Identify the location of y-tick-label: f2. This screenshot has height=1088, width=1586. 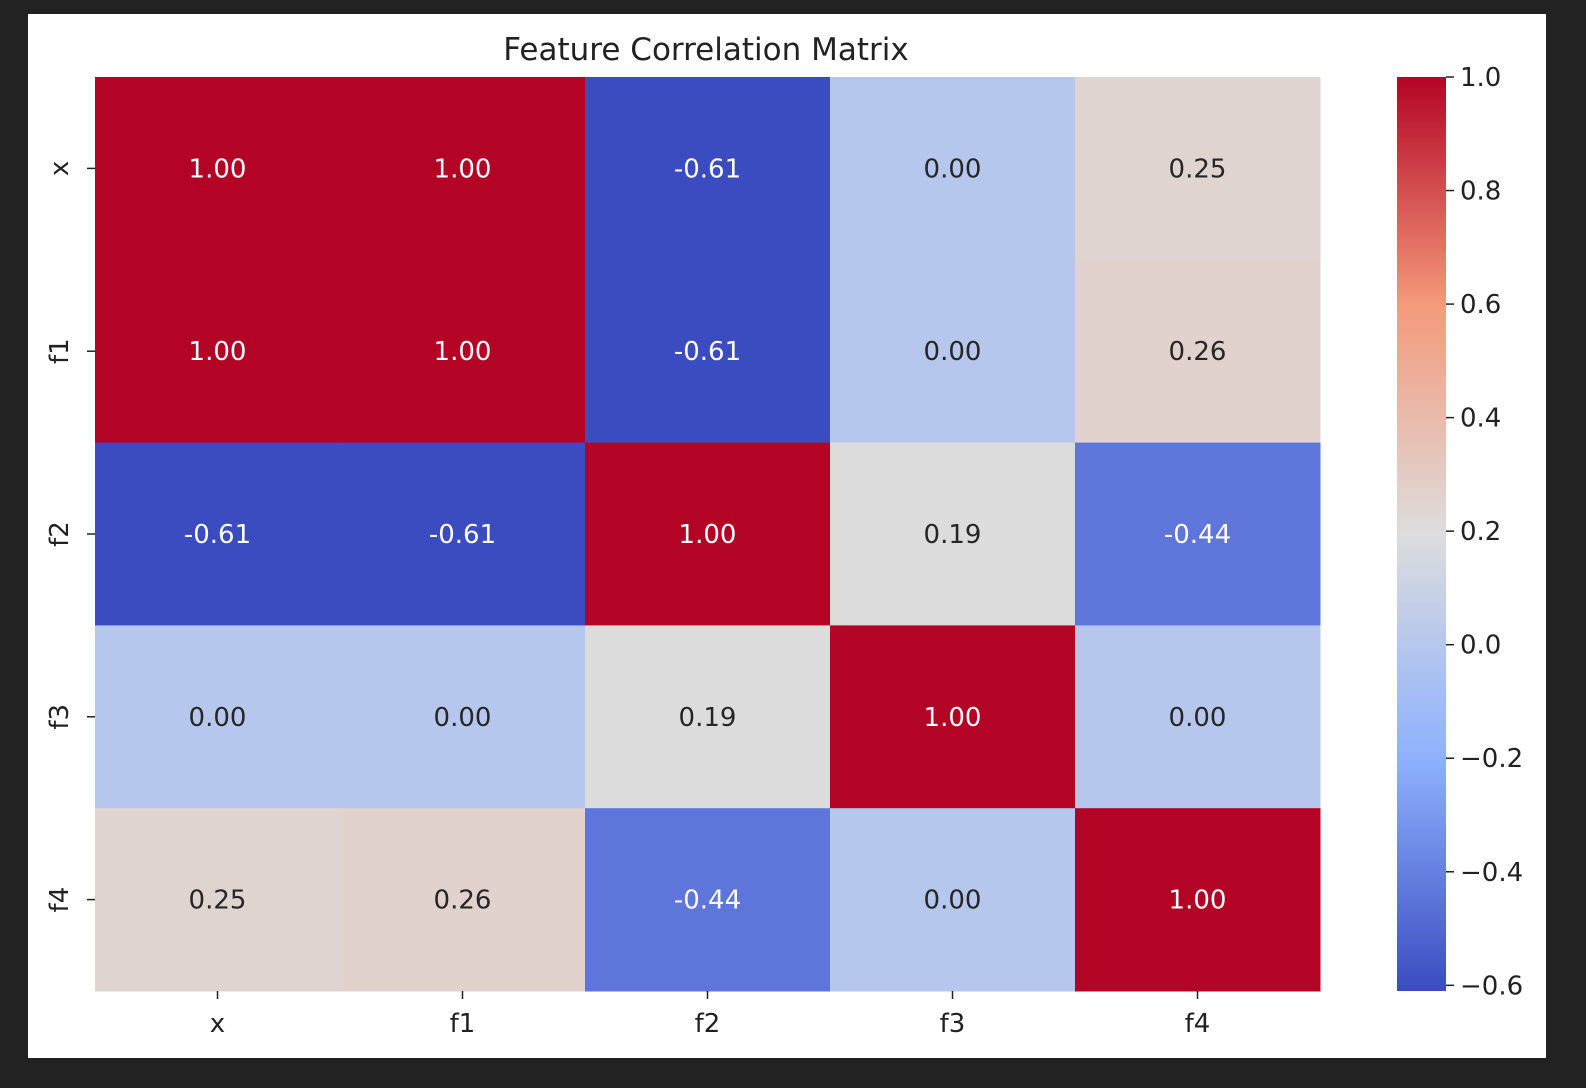
(60, 534).